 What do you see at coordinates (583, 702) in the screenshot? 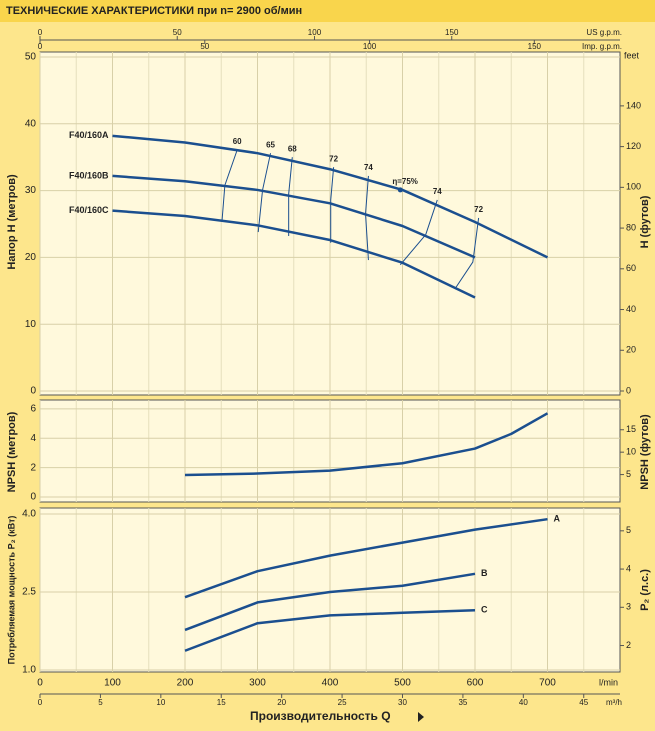
I see `x2-tick-label: 45` at bounding box center [583, 702].